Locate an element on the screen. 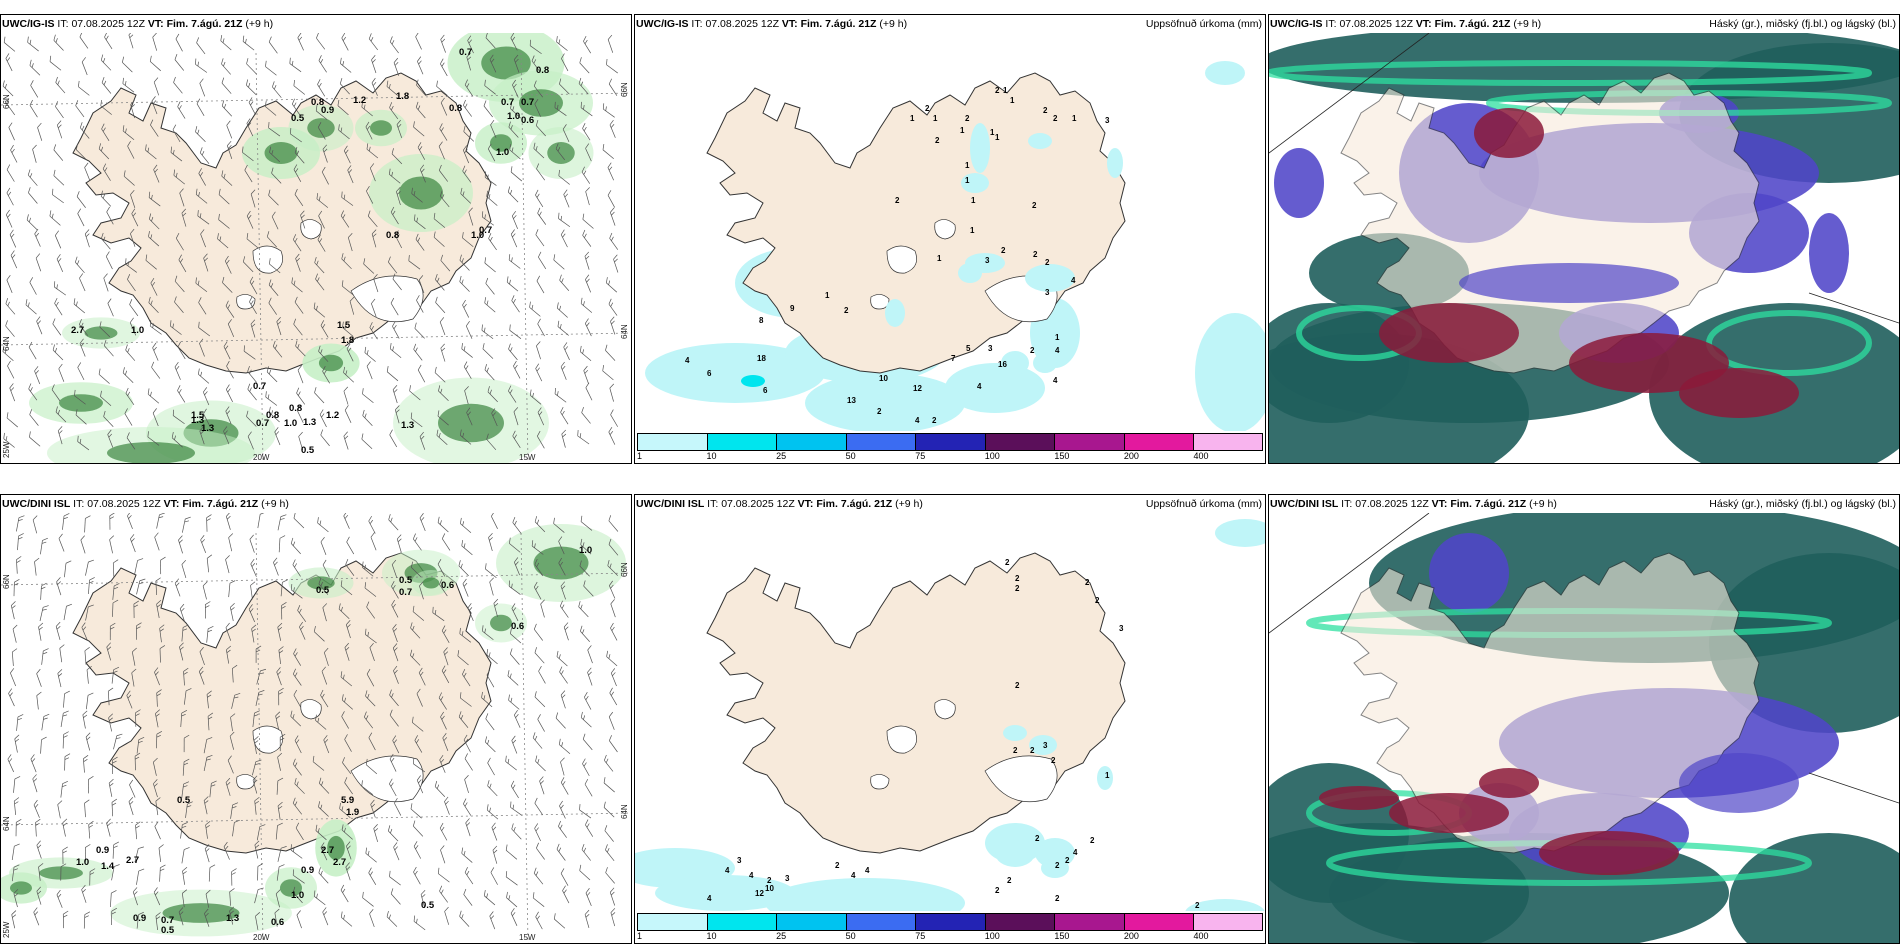  lat-label-right-bottom: 64N is located at coordinates (624, 331).